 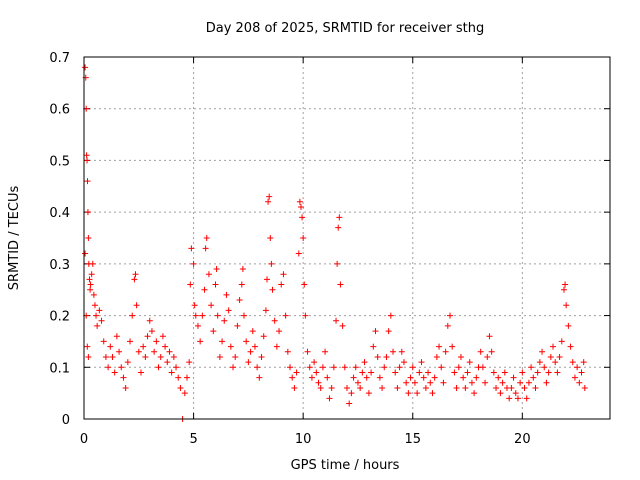 What do you see at coordinates (59, 110) in the screenshot?
I see `y-tick-label: 0.6` at bounding box center [59, 110].